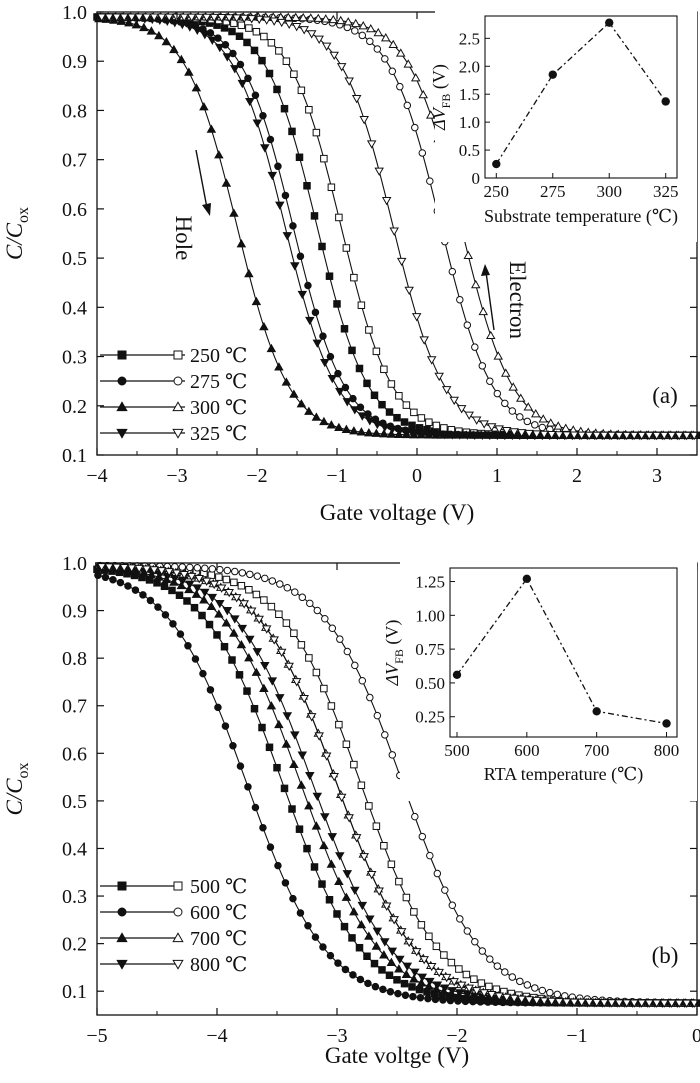 This screenshot has width=700, height=1083. What do you see at coordinates (665, 395) in the screenshot?
I see `panel-label: (a)` at bounding box center [665, 395].